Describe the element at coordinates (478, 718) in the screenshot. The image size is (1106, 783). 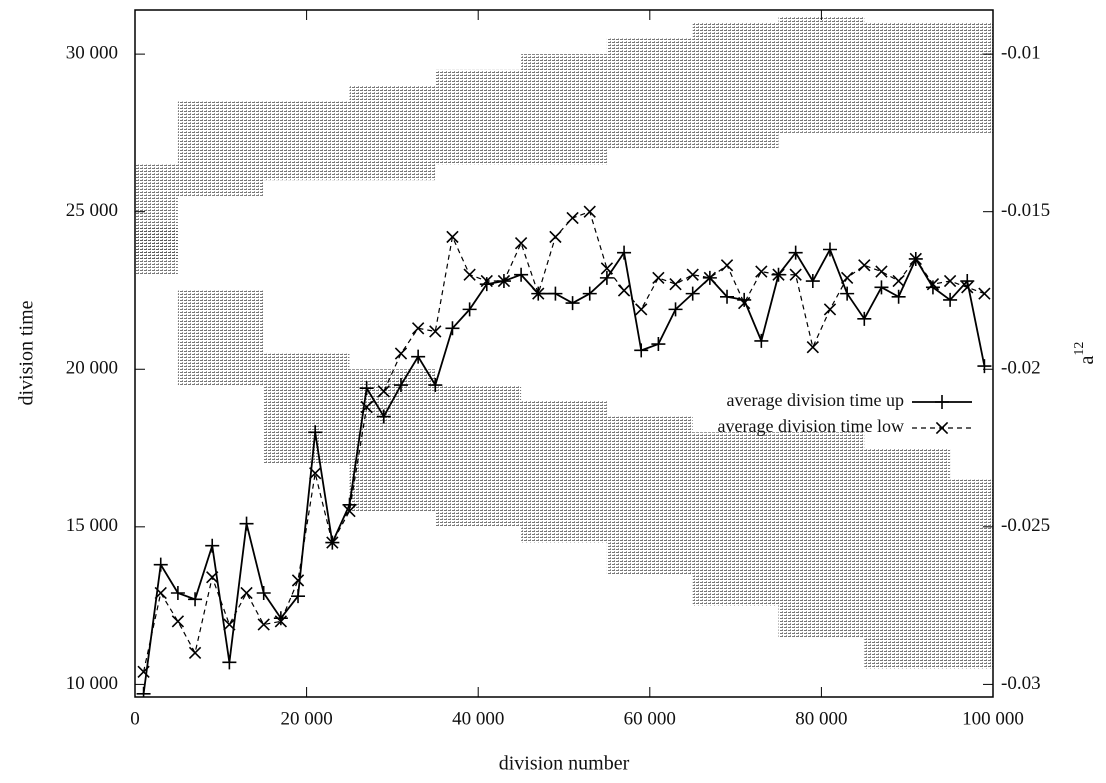
I see `x-tick-label: 40 000` at that location.